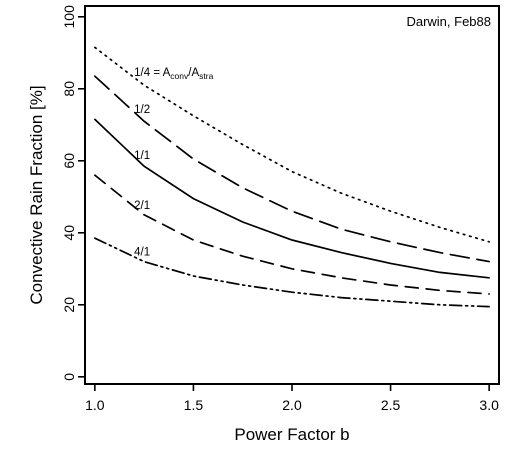 This screenshot has height=457, width=511. What do you see at coordinates (69, 233) in the screenshot?
I see `y-tick-label: 40` at bounding box center [69, 233].